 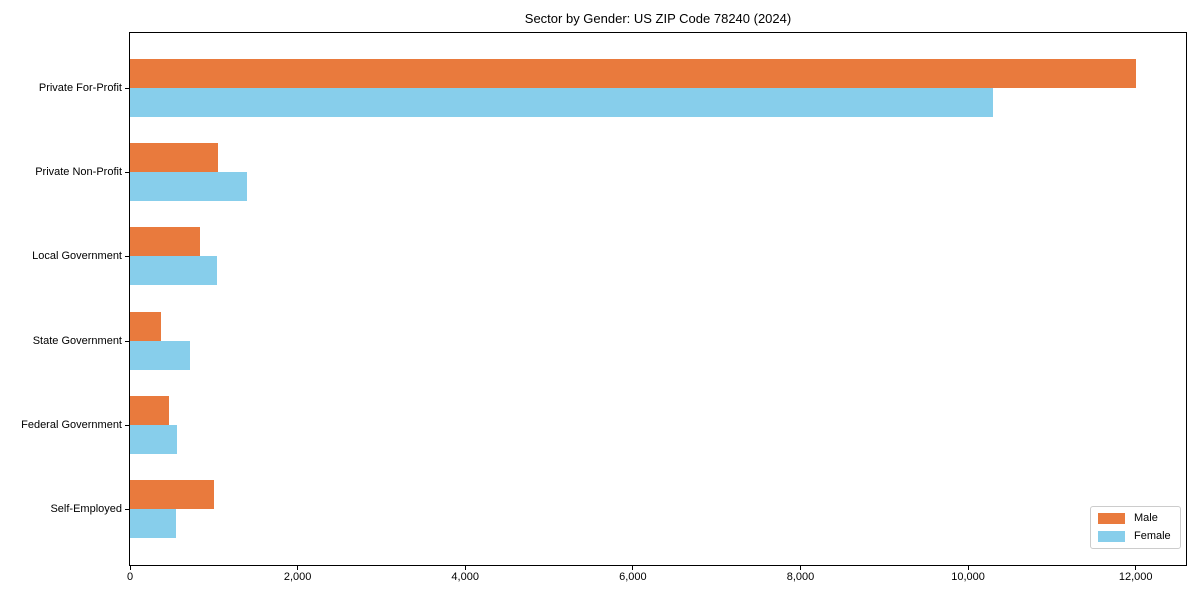 What do you see at coordinates (78, 172) in the screenshot?
I see `y-tick-label: Private Non-Profit` at bounding box center [78, 172].